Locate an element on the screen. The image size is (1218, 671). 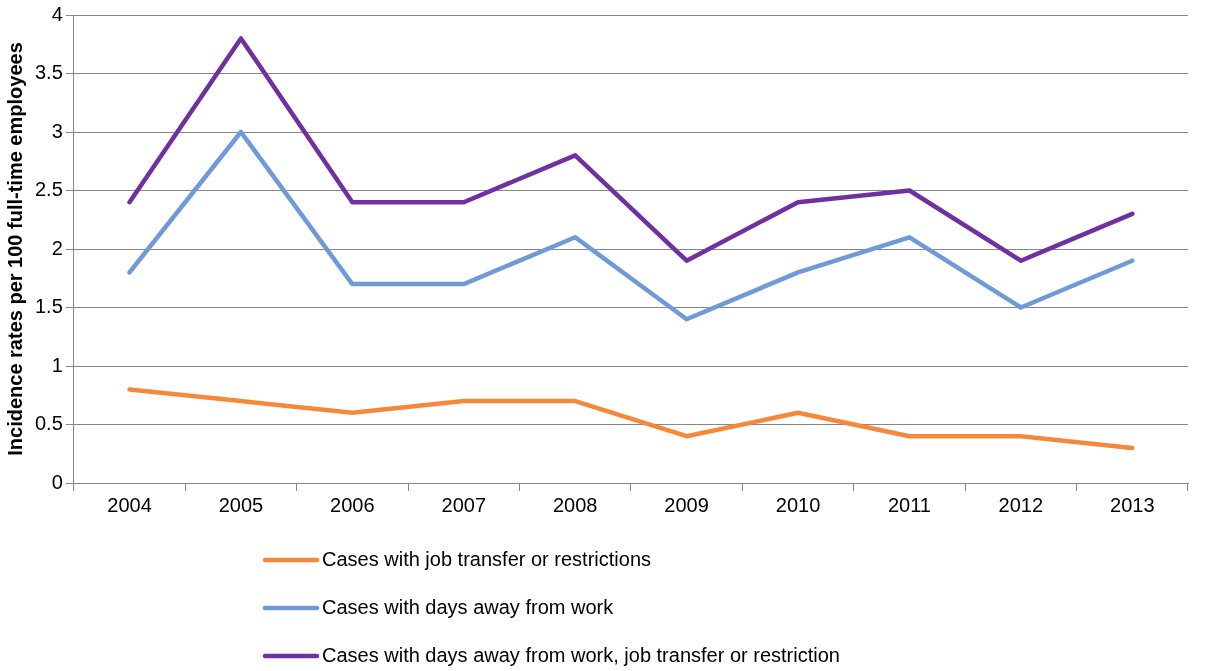
legend-label: Cases with job transfer or restrictions is located at coordinates (487, 558).